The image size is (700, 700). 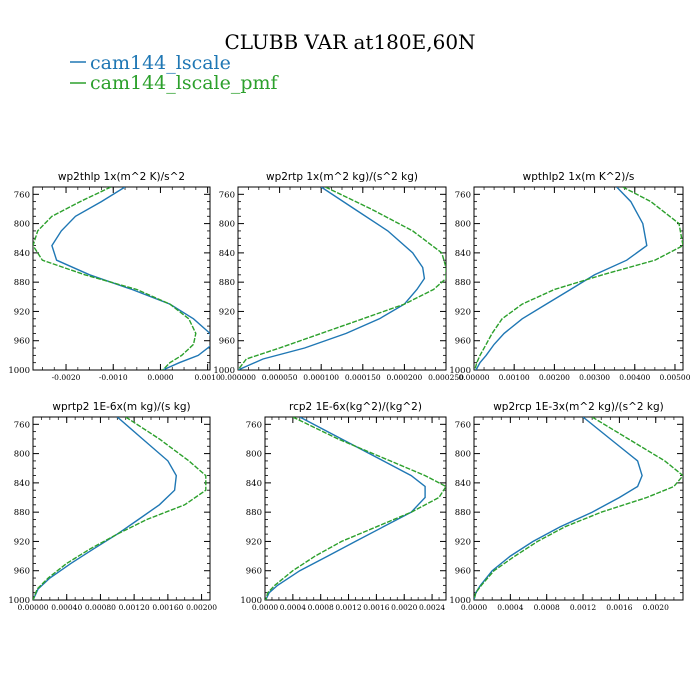 What do you see at coordinates (66, 607) in the screenshot?
I see `x-tick-label: 0.00040` at bounding box center [66, 607].